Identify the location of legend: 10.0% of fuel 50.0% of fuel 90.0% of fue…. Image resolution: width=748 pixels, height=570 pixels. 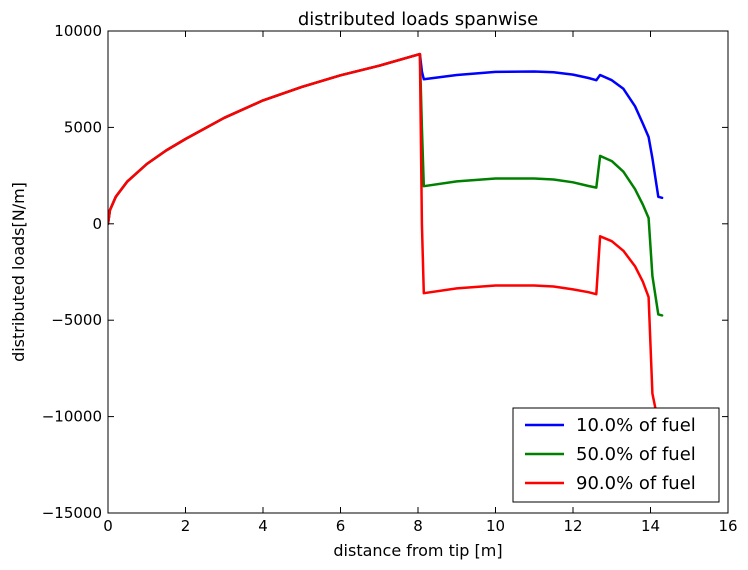
(616, 455).